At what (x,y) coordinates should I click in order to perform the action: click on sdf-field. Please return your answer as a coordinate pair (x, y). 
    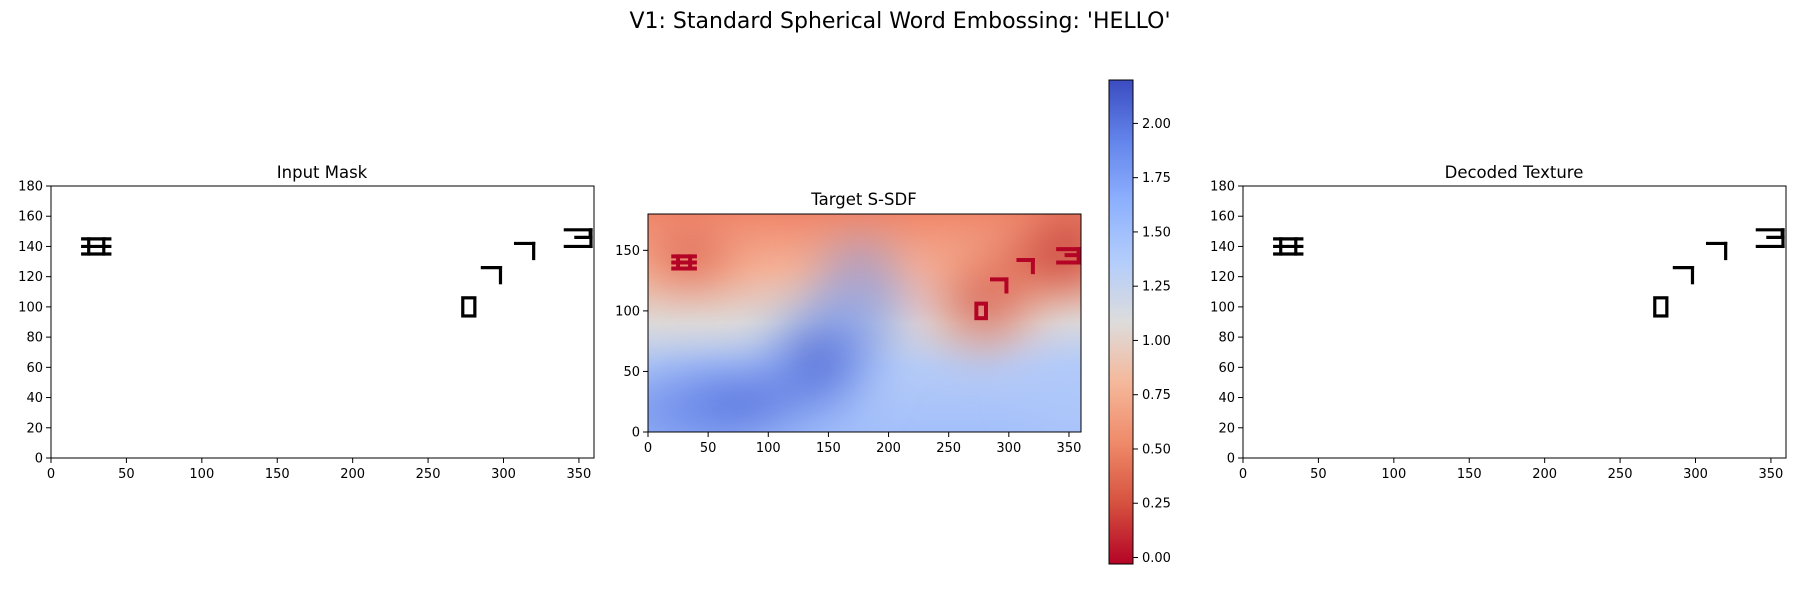
    Looking at the image, I should click on (864, 323).